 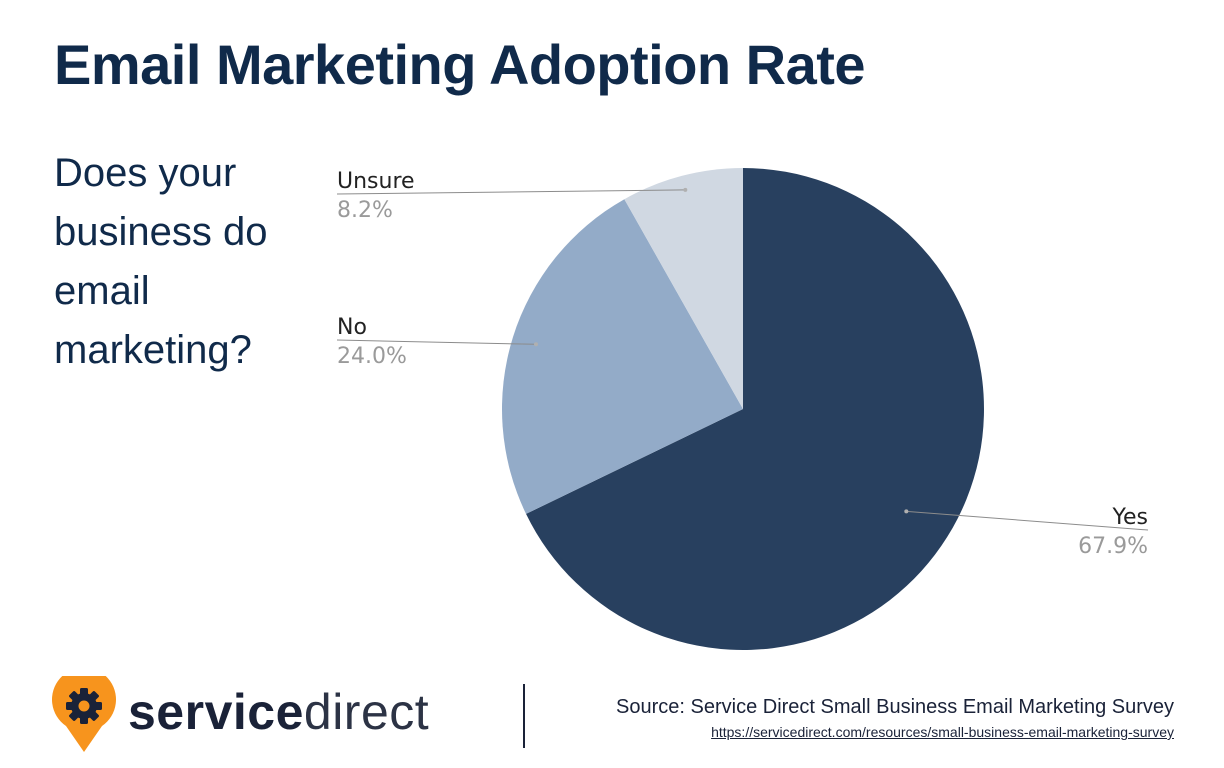 I want to click on brand-bold: service, so click(x=216, y=712).